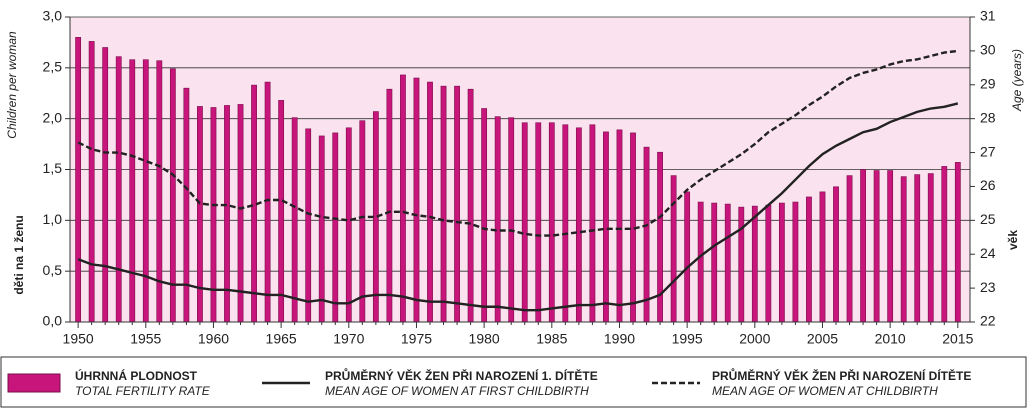 This screenshot has height=408, width=1027. I want to click on x-tick-label: 1975, so click(416, 339).